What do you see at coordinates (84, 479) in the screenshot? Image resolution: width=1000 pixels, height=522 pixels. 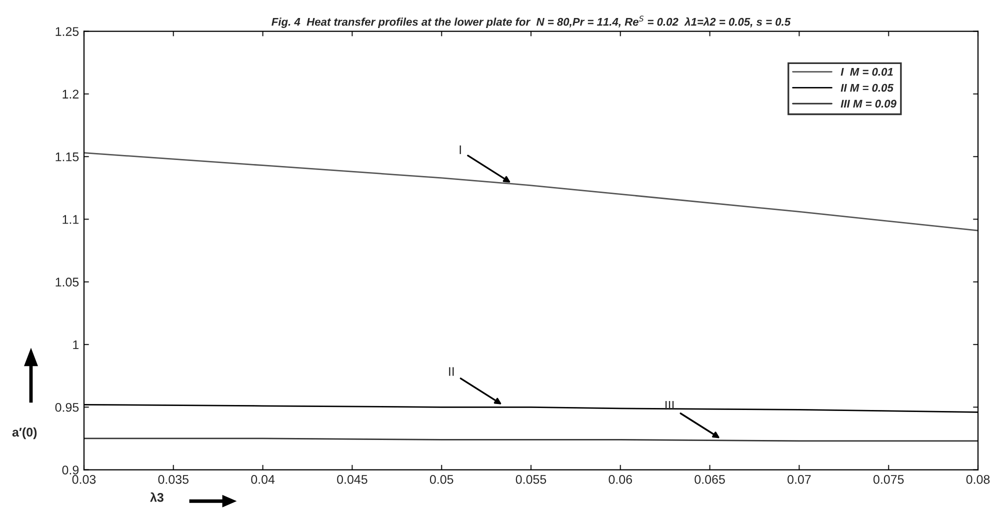 I see `x-tick-label: 0.03` at bounding box center [84, 479].